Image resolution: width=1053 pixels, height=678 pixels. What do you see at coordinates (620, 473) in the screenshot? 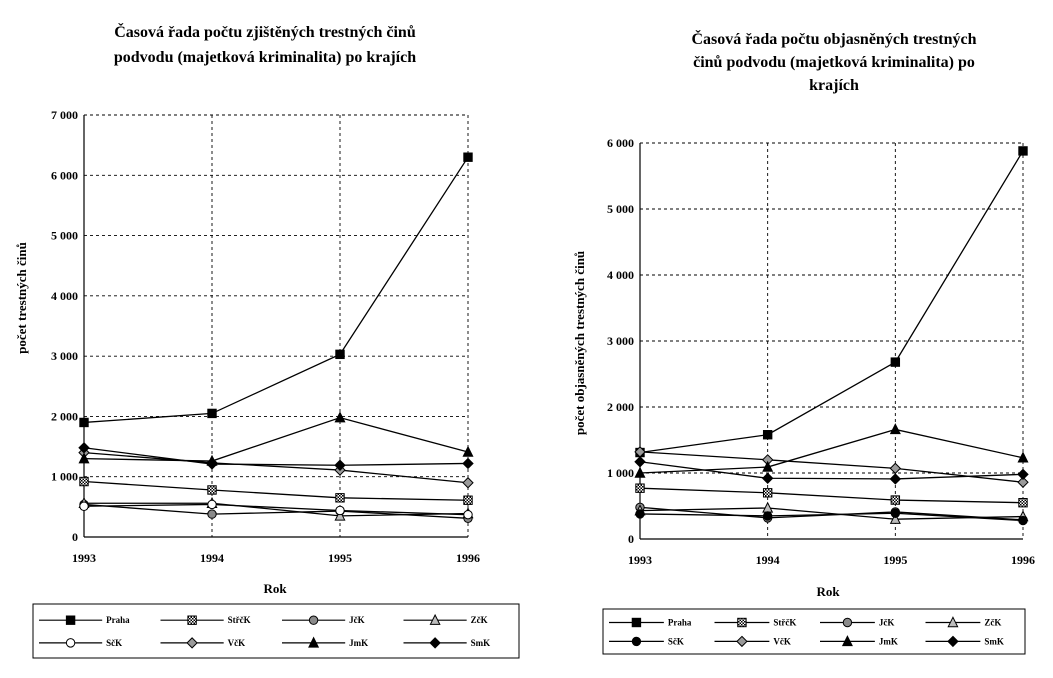
I see `y-tick-label: 1 000` at bounding box center [620, 473].